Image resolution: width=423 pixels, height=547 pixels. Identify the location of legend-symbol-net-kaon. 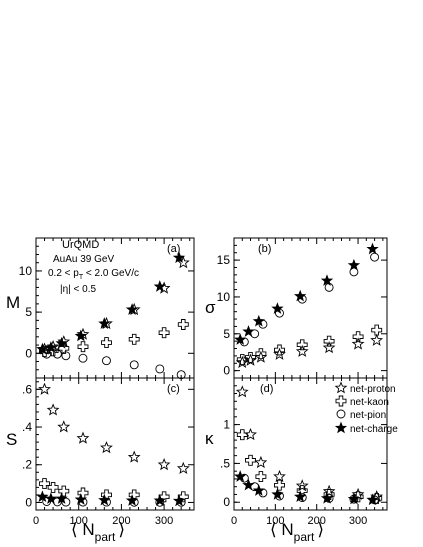
(341, 401).